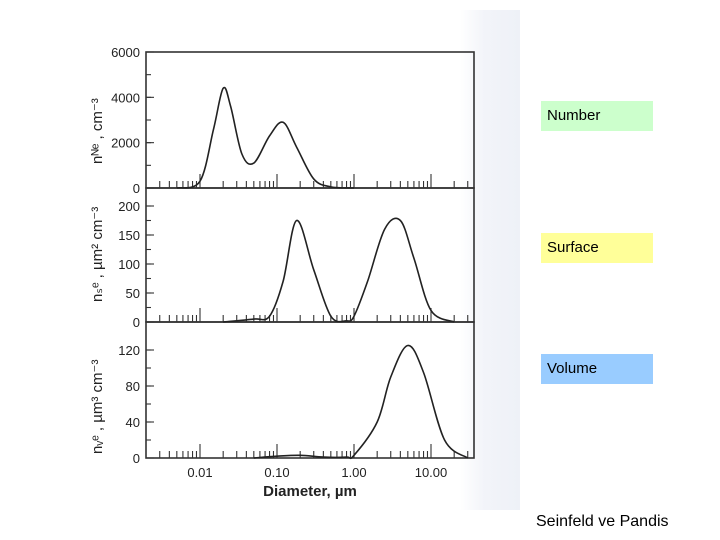 Image resolution: width=720 pixels, height=540 pixels. What do you see at coordinates (129, 350) in the screenshot?
I see `volume-ytick-label: 120` at bounding box center [129, 350].